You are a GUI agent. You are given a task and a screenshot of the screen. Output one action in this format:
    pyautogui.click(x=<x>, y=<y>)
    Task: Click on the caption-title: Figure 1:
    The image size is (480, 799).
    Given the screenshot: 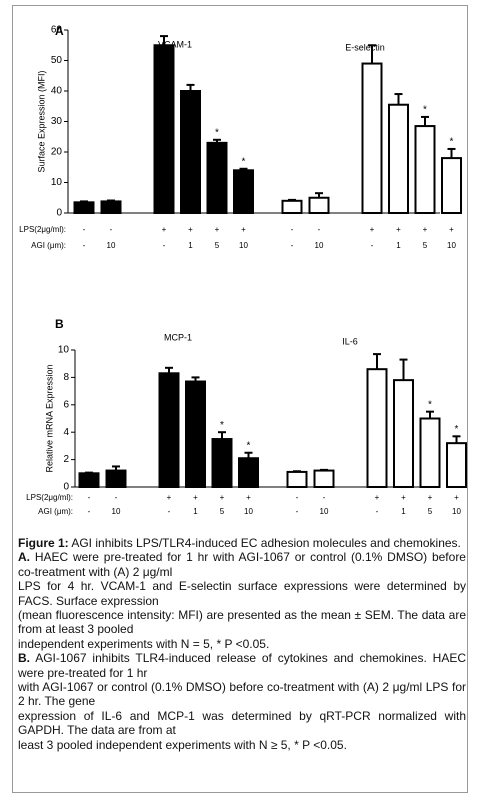 What is the action you would take?
    pyautogui.click(x=43, y=543)
    